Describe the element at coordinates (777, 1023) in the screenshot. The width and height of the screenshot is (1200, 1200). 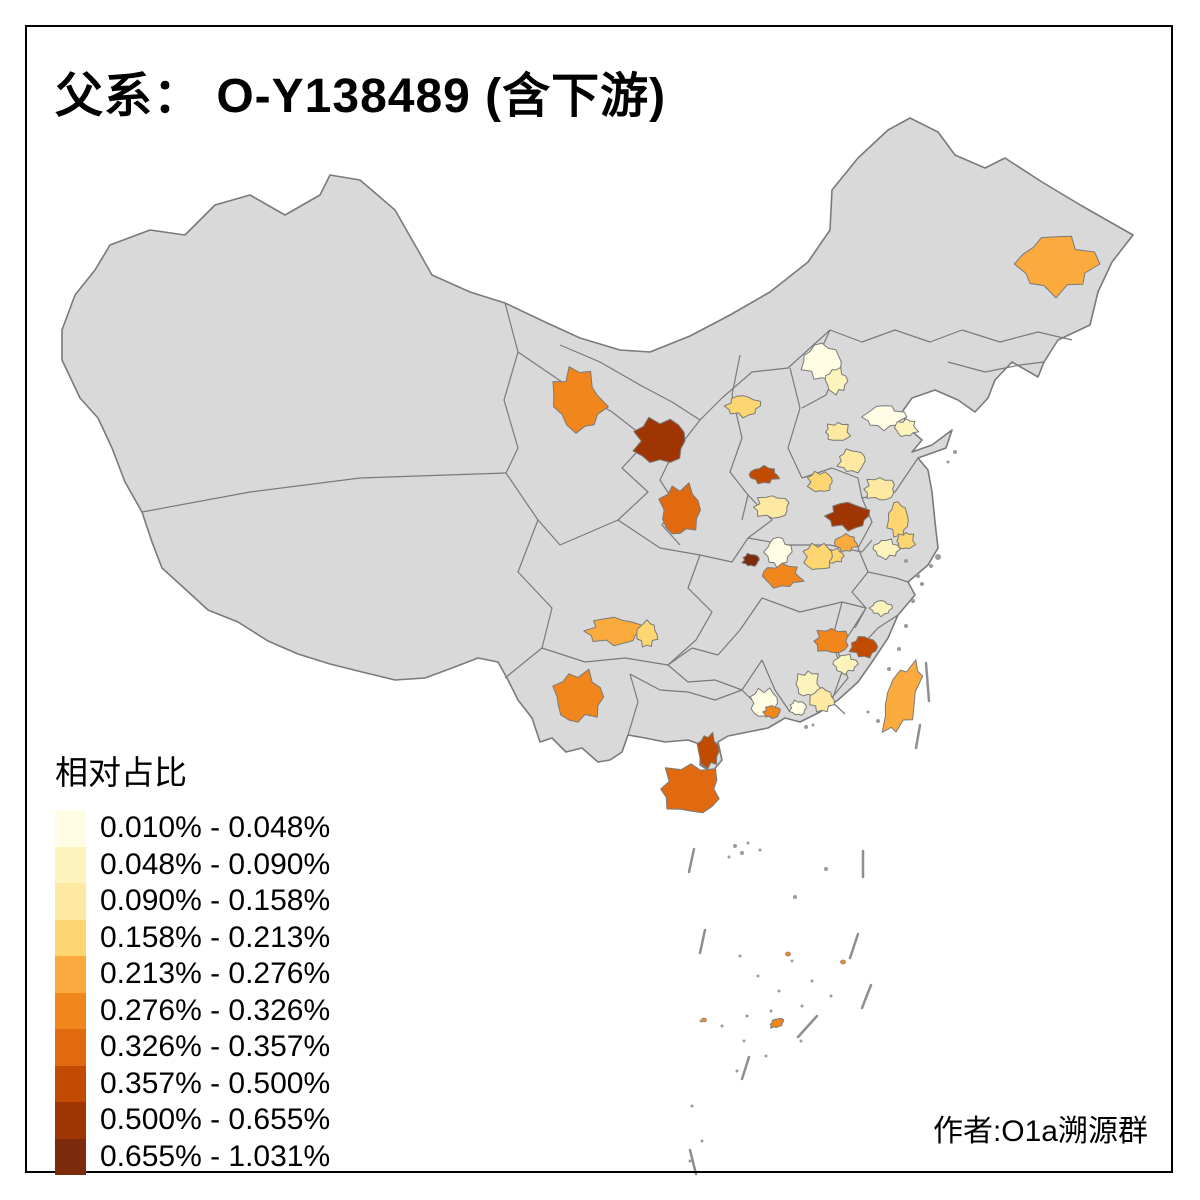
I see `region-scs-island-a` at that location.